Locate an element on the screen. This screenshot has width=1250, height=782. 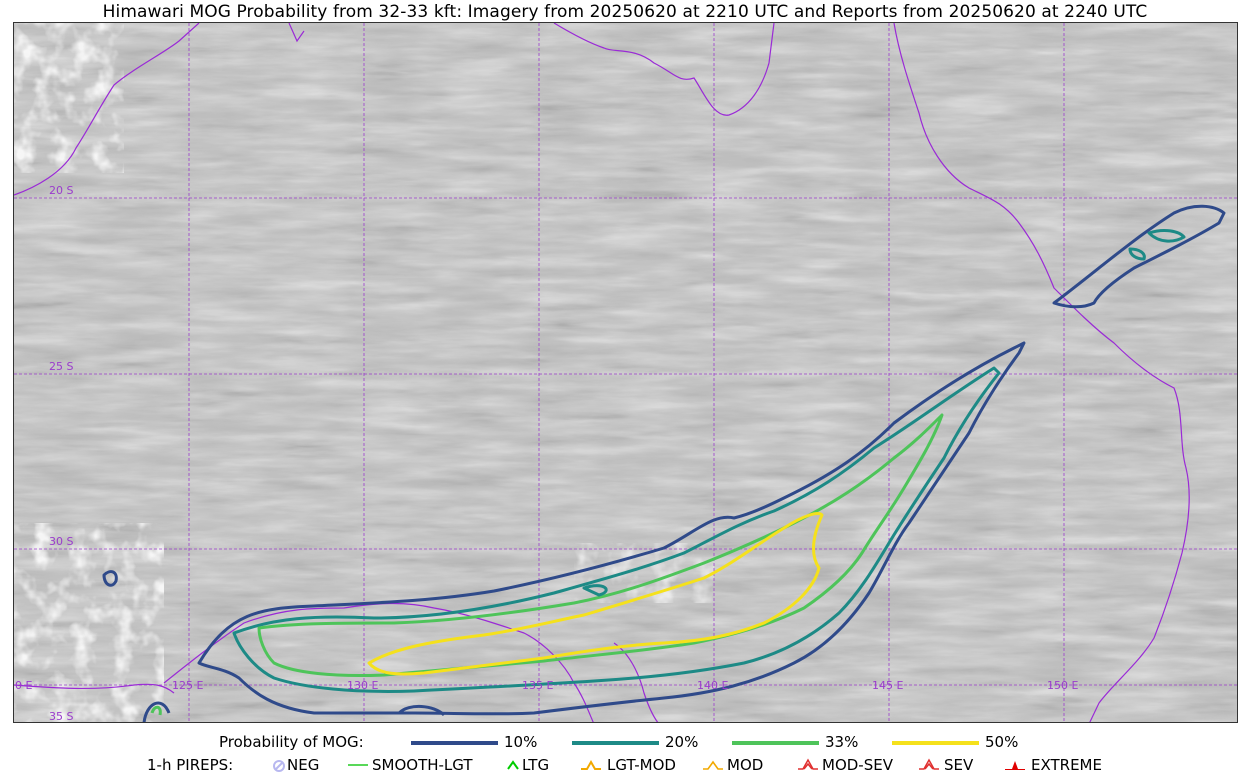
pirep-extreme-label: EXTREME is located at coordinates (1066, 765).